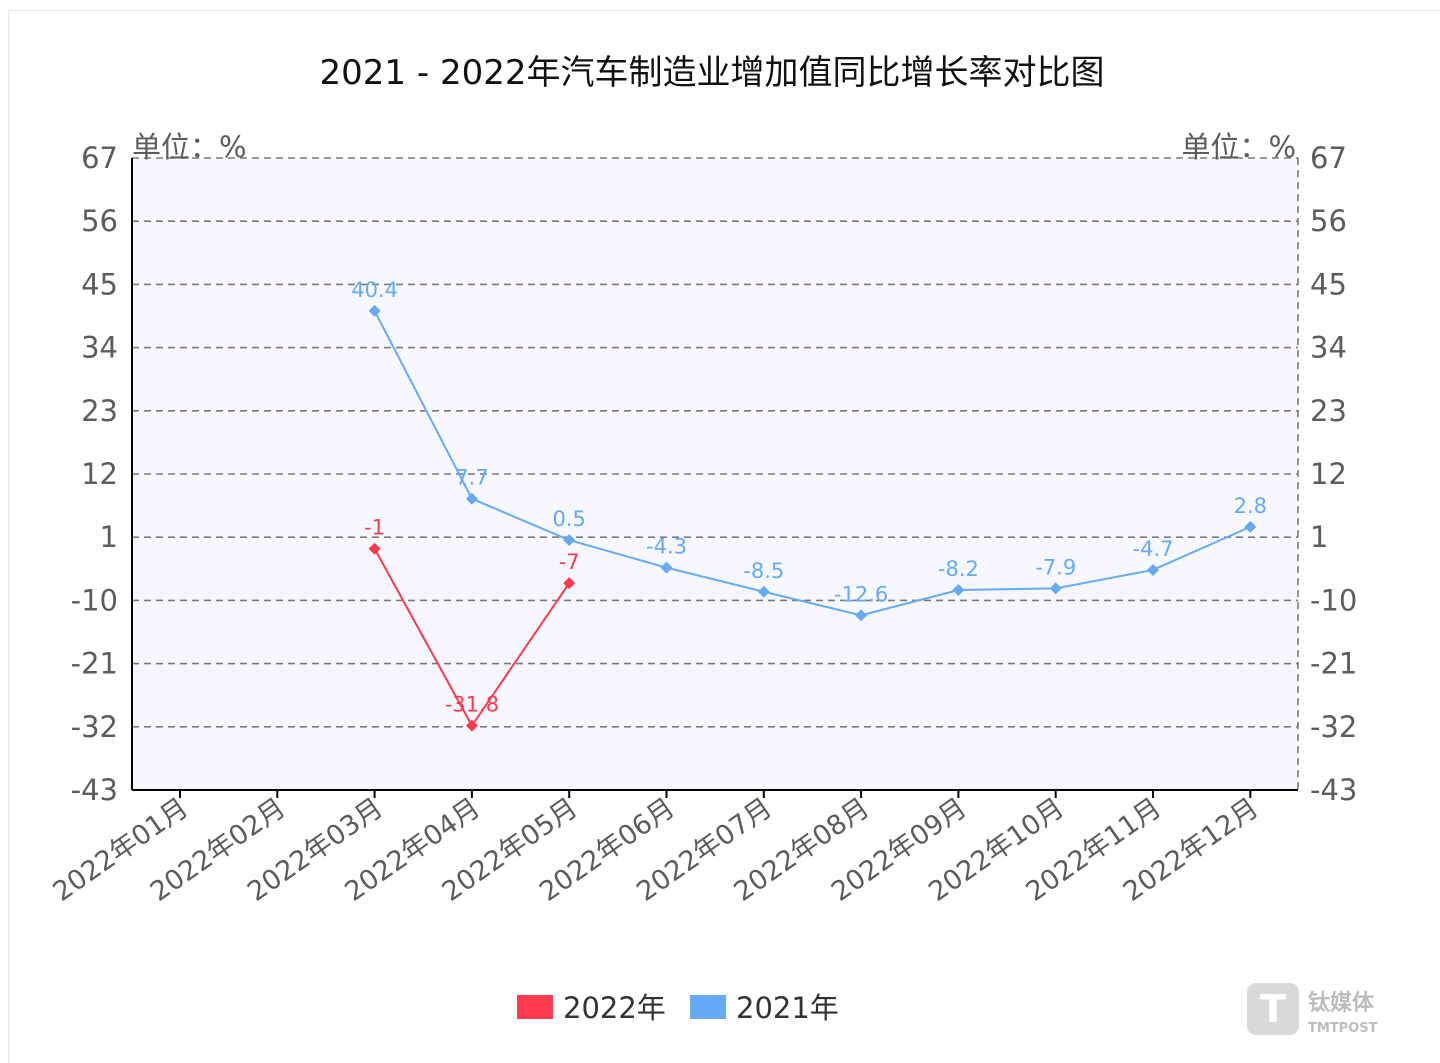 The image size is (1440, 1063). What do you see at coordinates (666, 547) in the screenshot?
I see `data-label: -4.3` at bounding box center [666, 547].